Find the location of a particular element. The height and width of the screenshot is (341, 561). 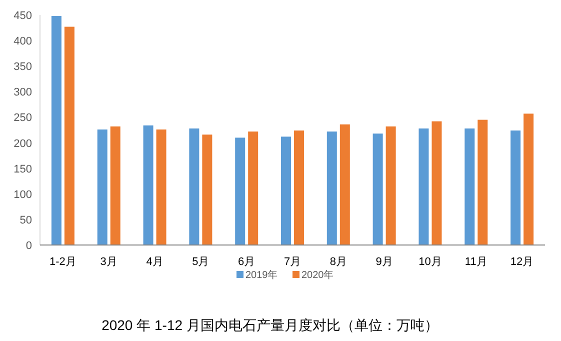

y-tick-label: 250 is located at coordinates (23, 118).